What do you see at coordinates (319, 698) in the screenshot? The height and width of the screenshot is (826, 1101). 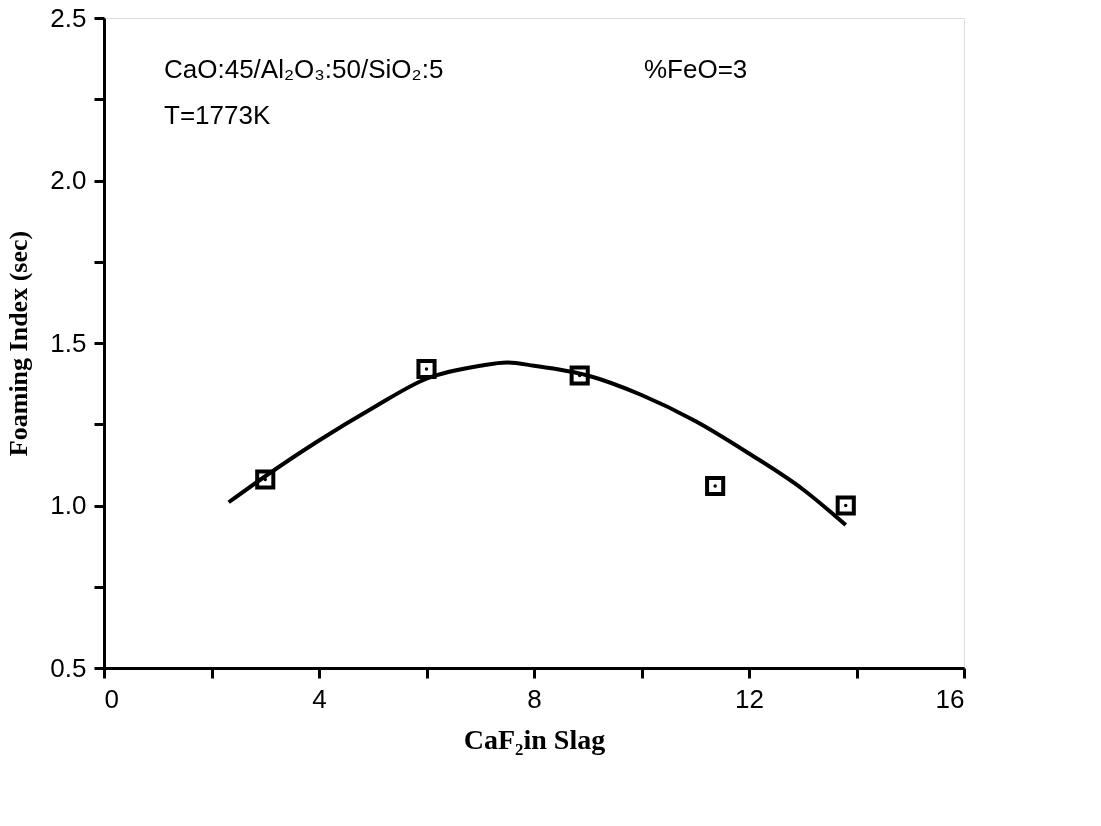 I see `x-tick-label: 4` at bounding box center [319, 698].